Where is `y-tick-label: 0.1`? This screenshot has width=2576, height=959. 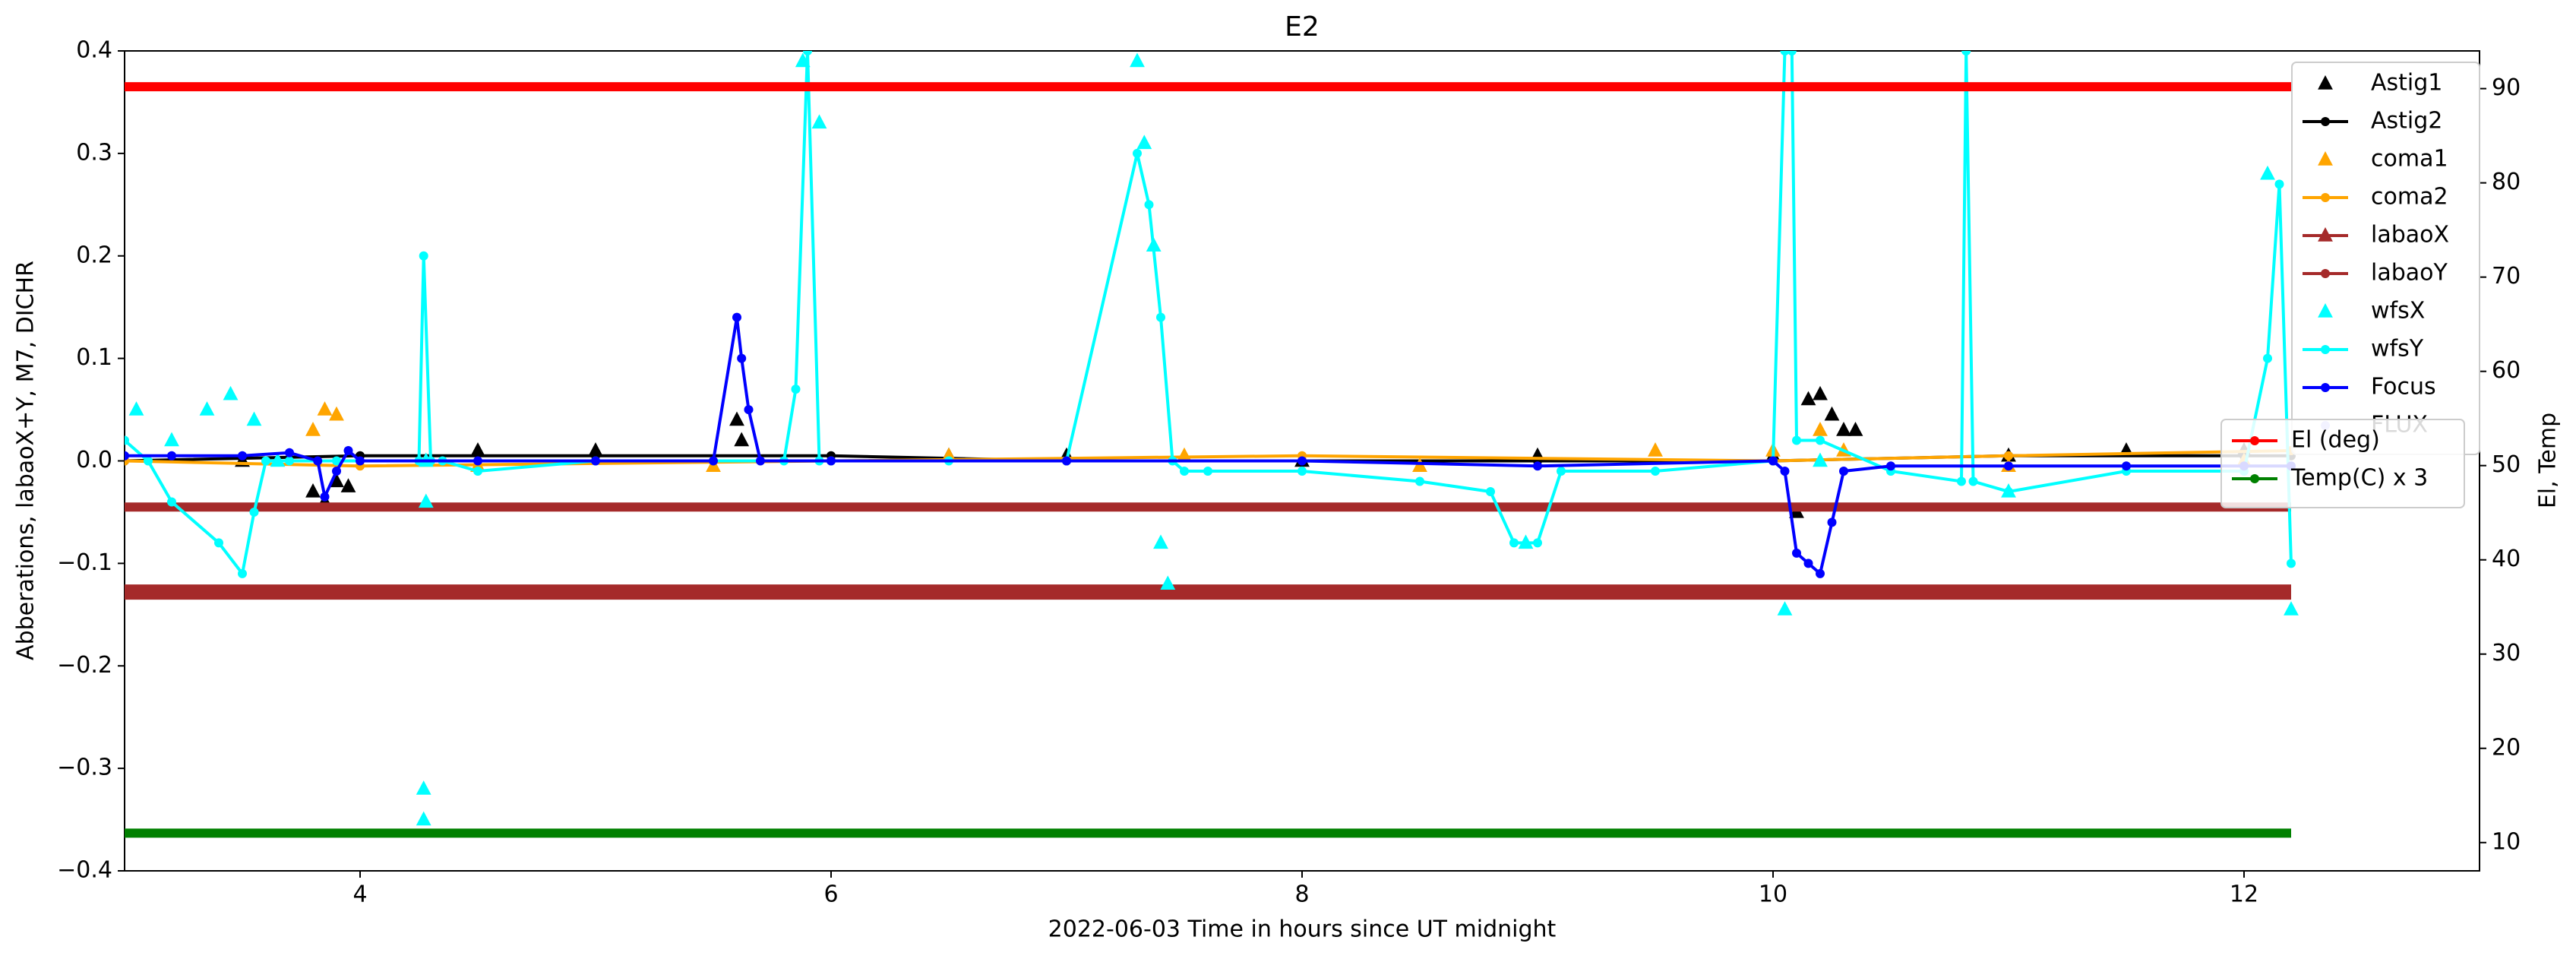
y-tick-label: 0.1 is located at coordinates (94, 357).